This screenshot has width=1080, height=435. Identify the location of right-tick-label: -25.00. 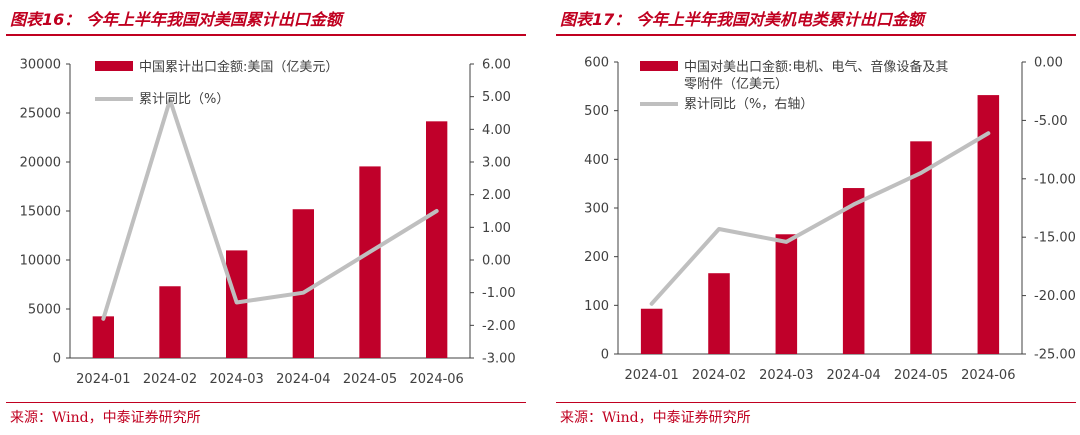
(1055, 355).